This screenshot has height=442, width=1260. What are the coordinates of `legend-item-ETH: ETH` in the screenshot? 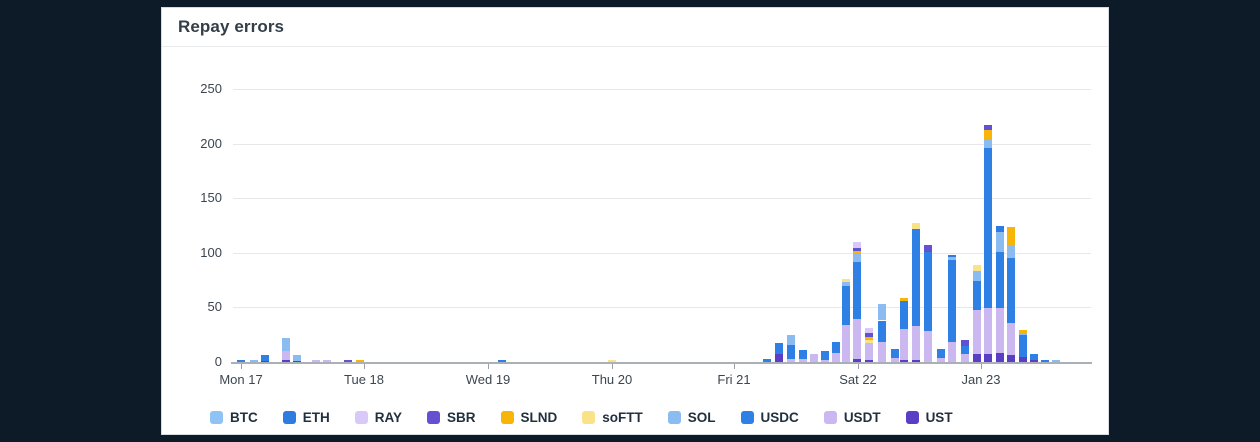 It's located at (306, 417).